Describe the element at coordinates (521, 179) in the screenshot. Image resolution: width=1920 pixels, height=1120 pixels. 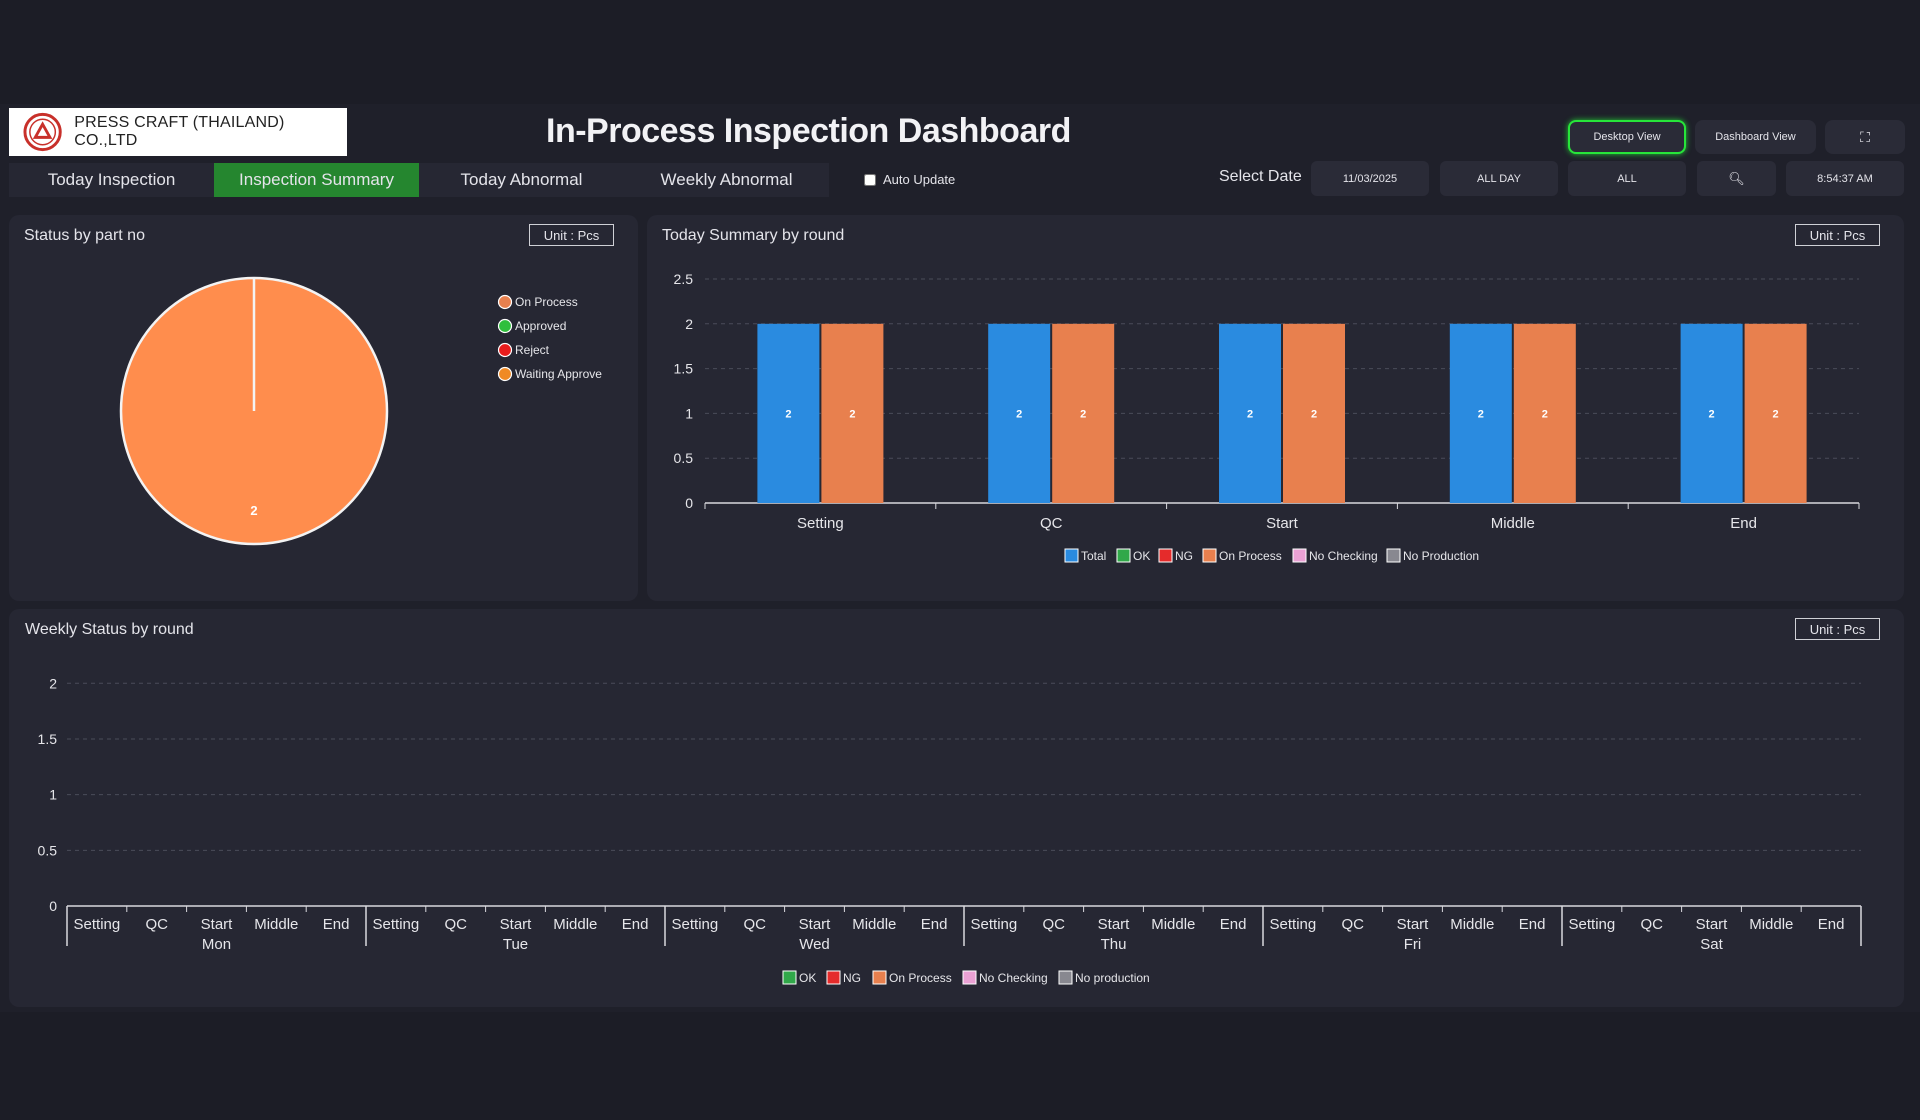
I see `tab-today-abnormal: Today Abnormal` at that location.